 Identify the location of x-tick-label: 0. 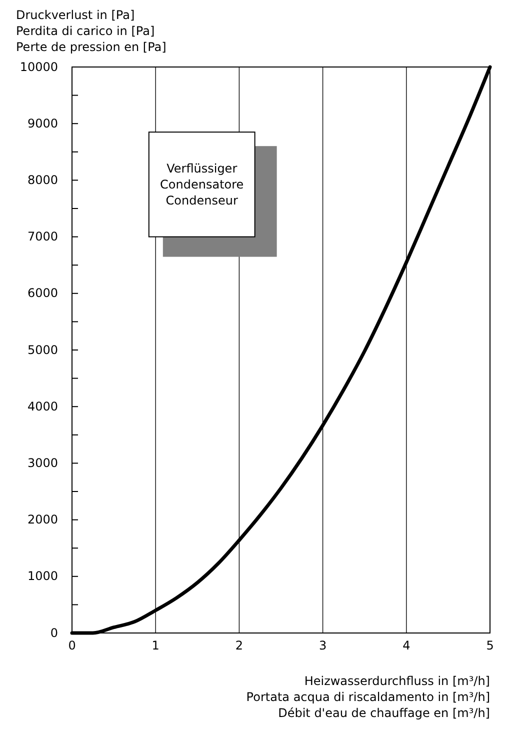
(72, 645).